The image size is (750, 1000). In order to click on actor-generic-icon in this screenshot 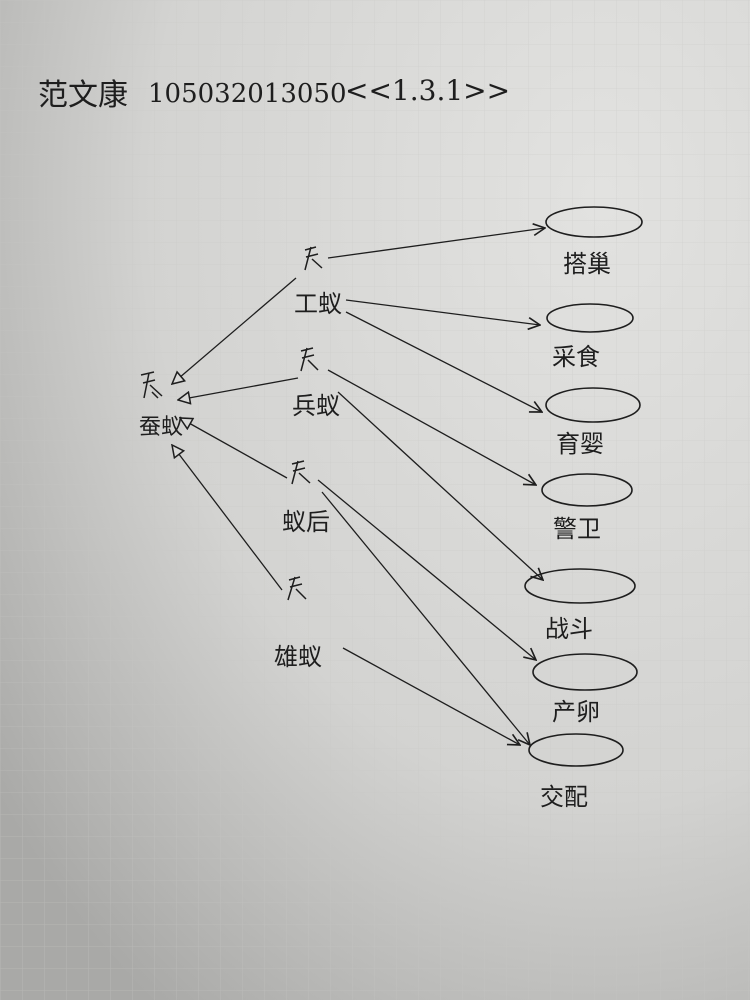, I will do `click(151, 385)`.